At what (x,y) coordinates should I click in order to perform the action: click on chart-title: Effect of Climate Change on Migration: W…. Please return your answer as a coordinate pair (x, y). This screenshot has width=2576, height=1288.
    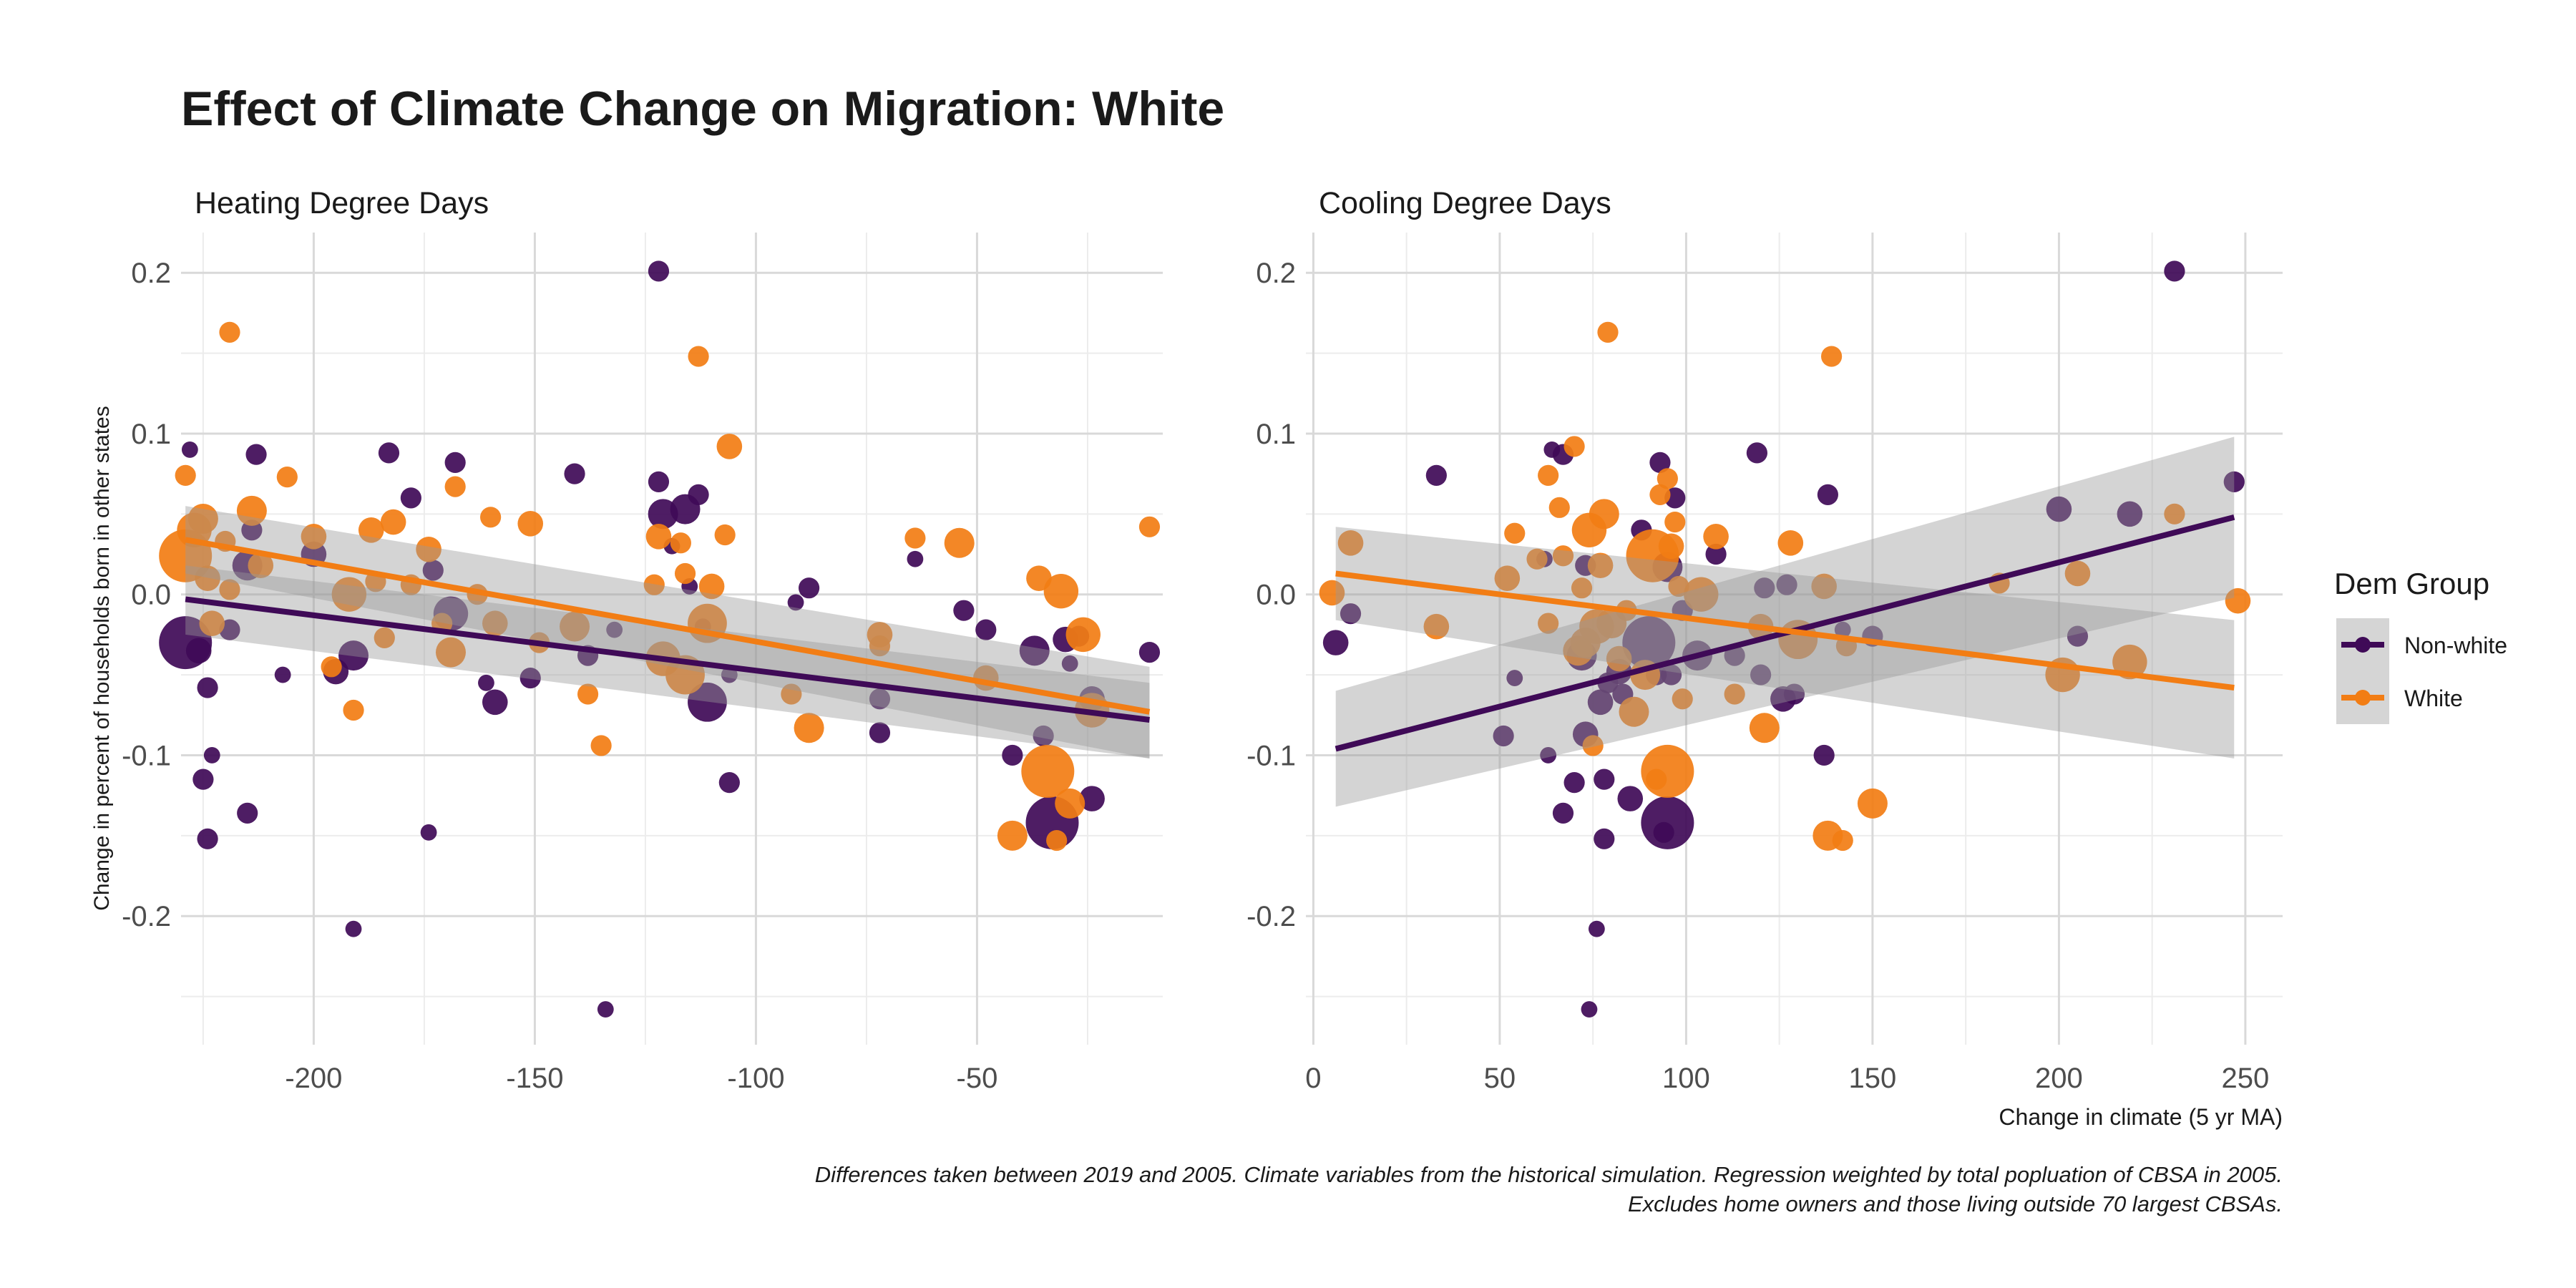
    Looking at the image, I should click on (702, 109).